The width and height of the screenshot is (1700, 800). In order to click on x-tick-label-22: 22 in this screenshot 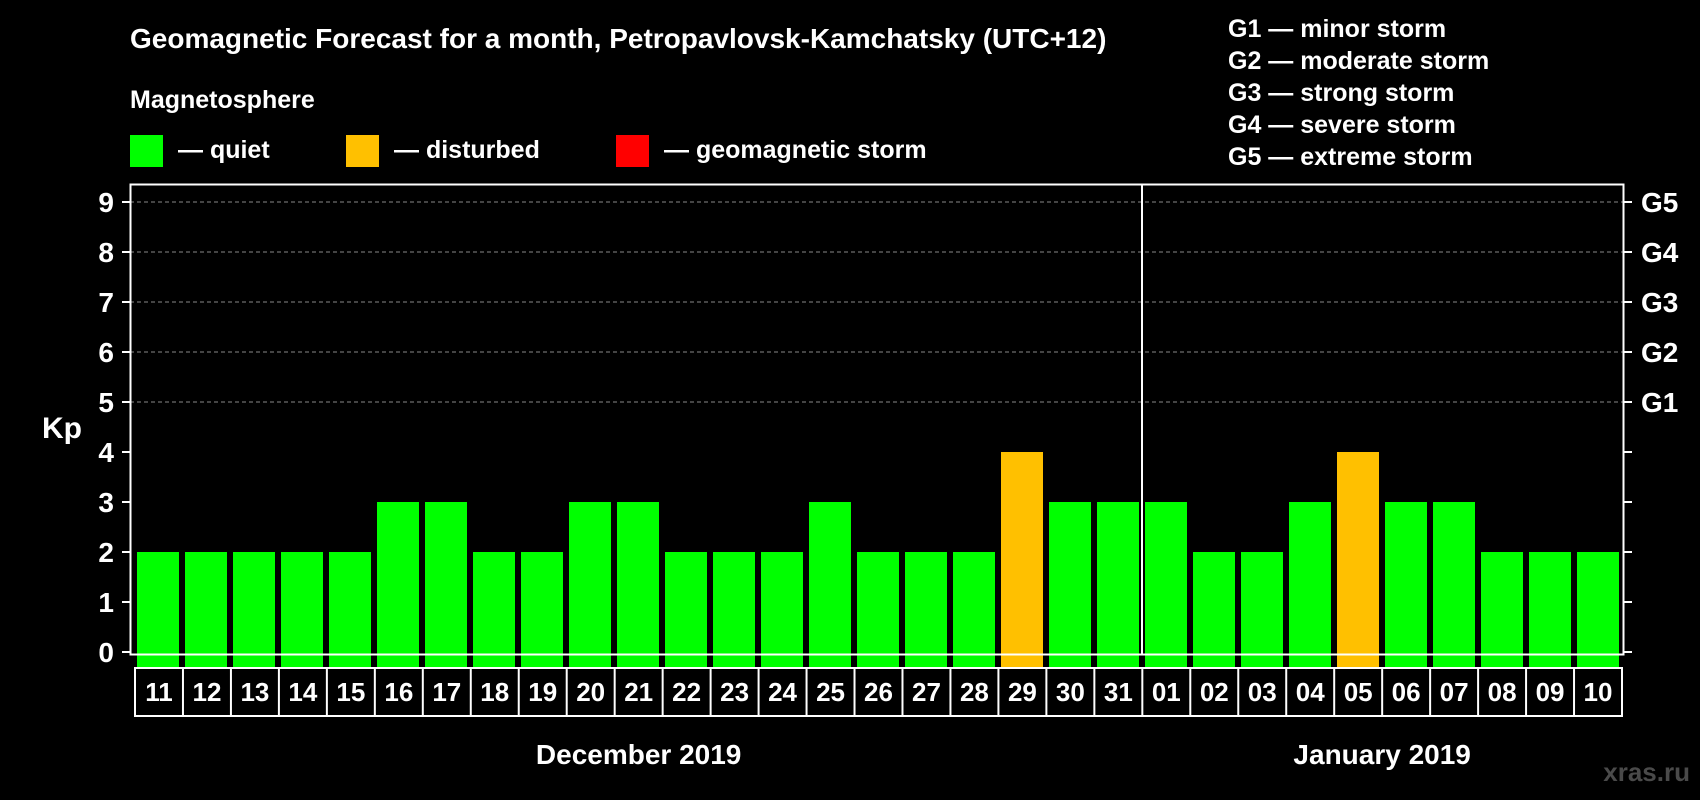, I will do `click(686, 692)`.